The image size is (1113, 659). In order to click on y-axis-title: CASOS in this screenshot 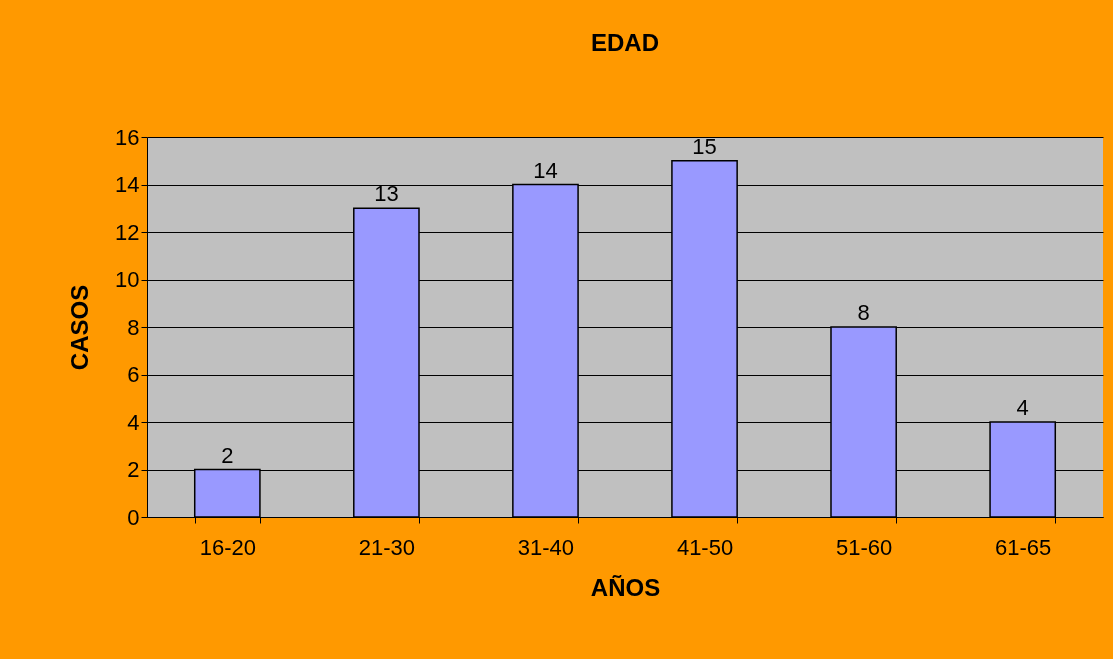, I will do `click(80, 327)`.